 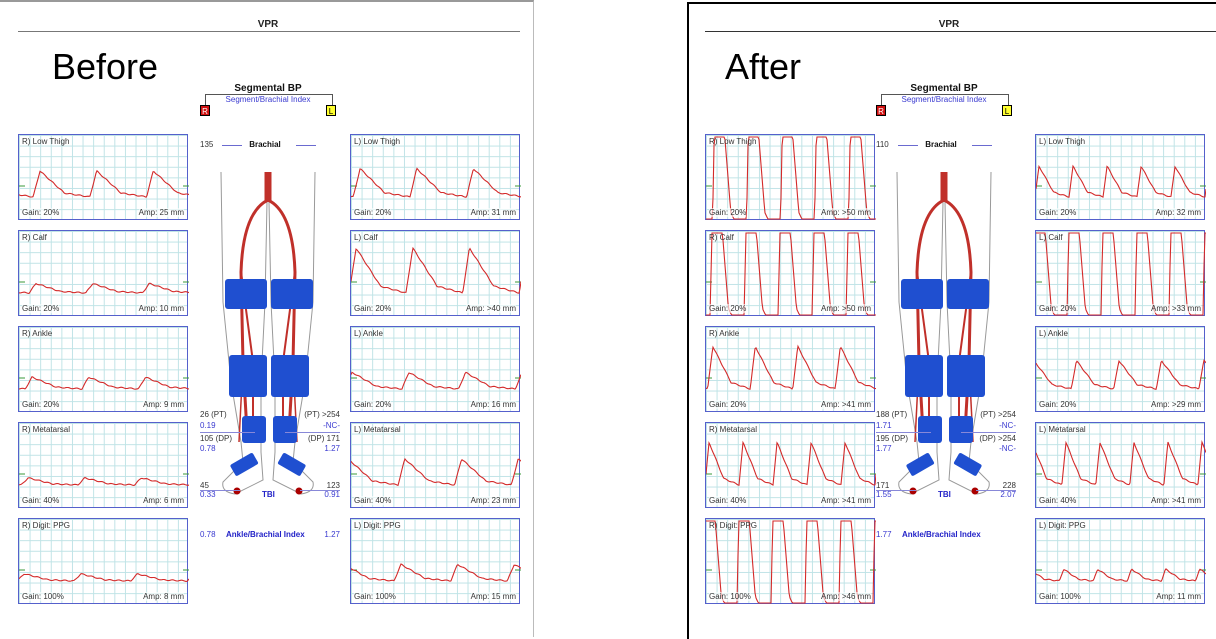 What do you see at coordinates (208, 534) in the screenshot?
I see `right-abi-value: 0.78` at bounding box center [208, 534].